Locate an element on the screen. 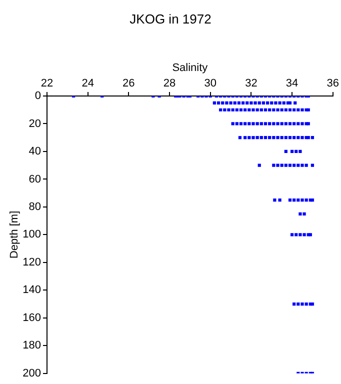 The width and height of the screenshot is (341, 384). x-axis-title: Salinity is located at coordinates (190, 68).